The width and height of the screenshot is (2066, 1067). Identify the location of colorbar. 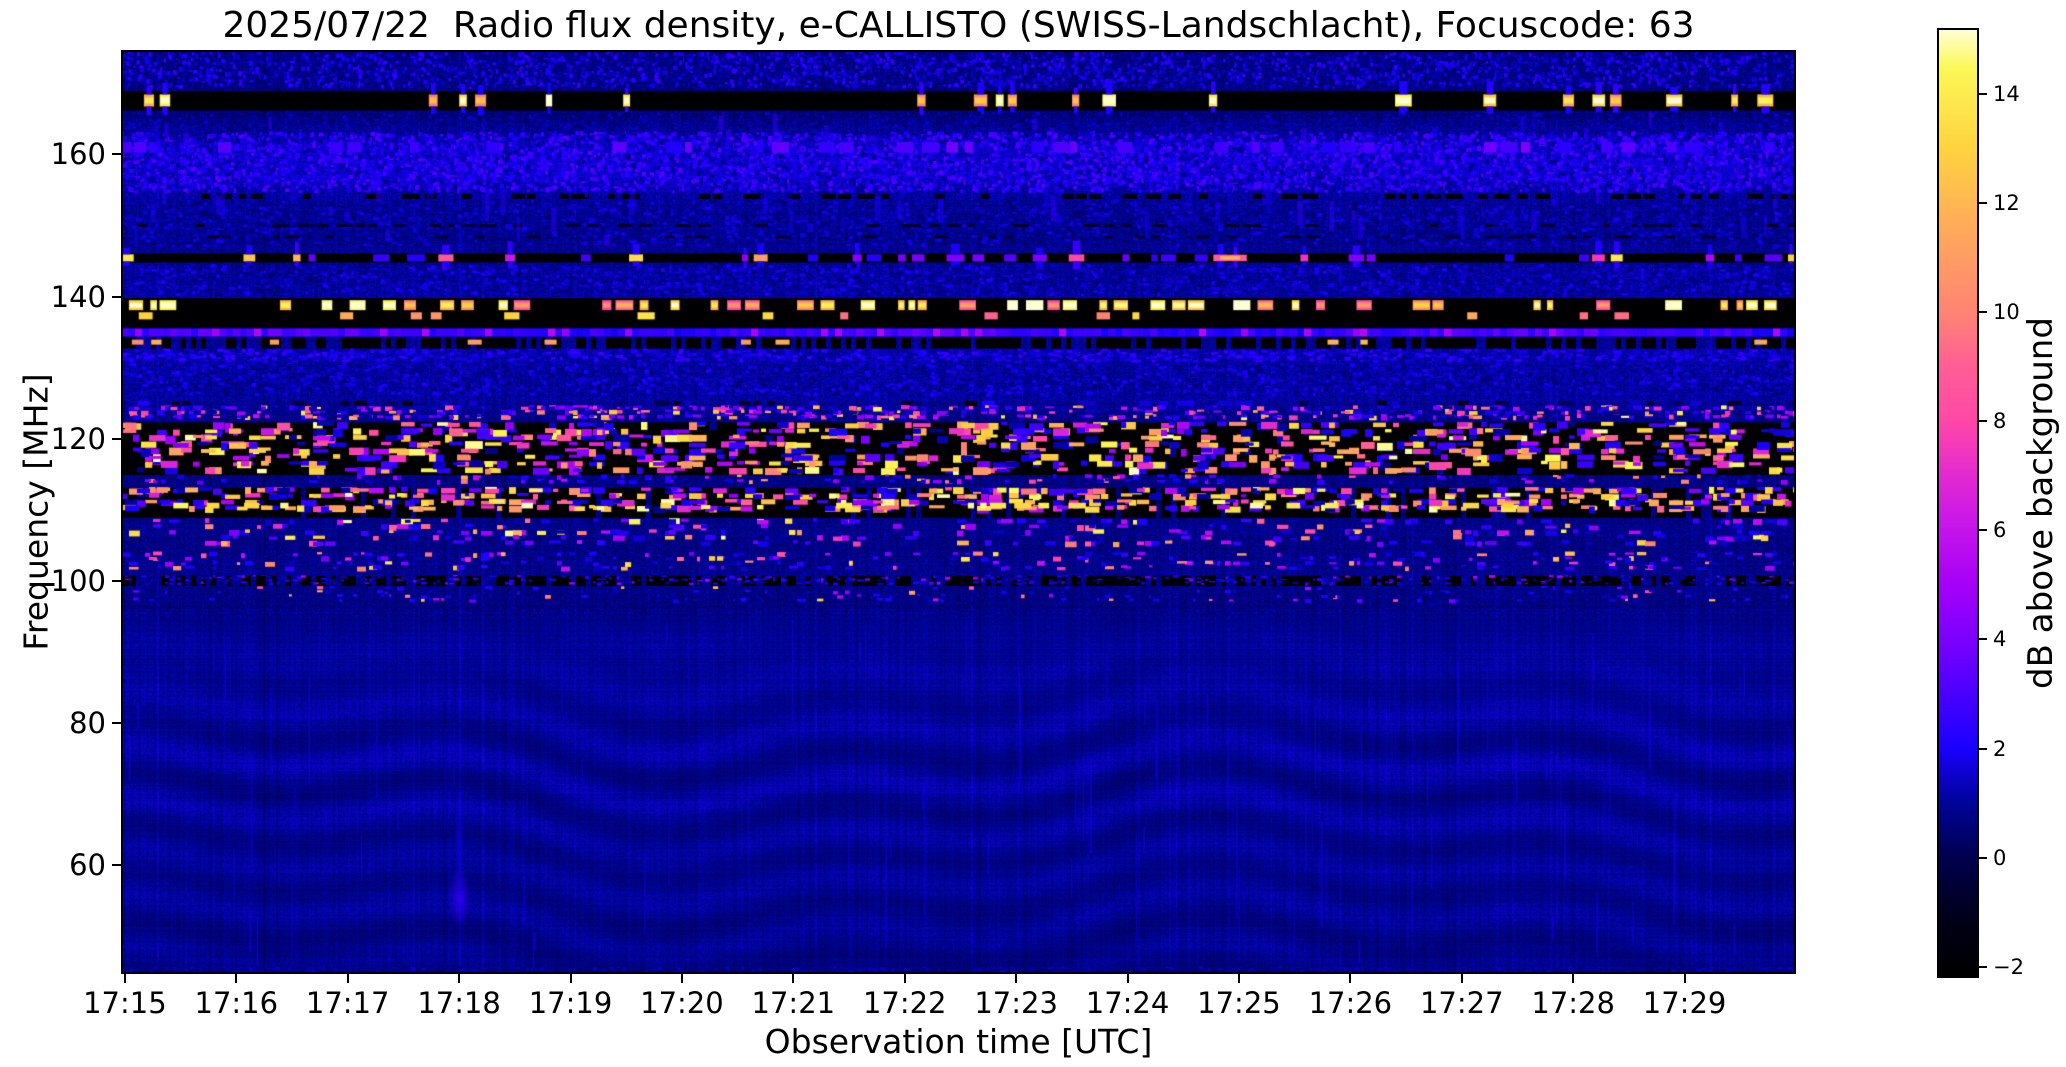
(1958, 503).